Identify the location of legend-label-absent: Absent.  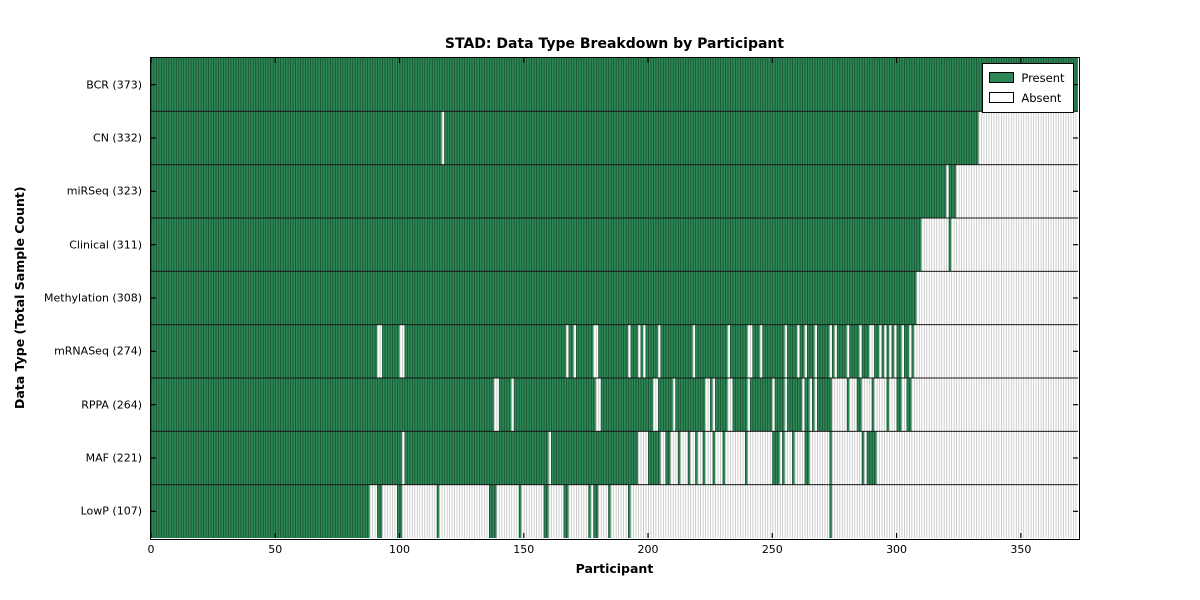
(1041, 97).